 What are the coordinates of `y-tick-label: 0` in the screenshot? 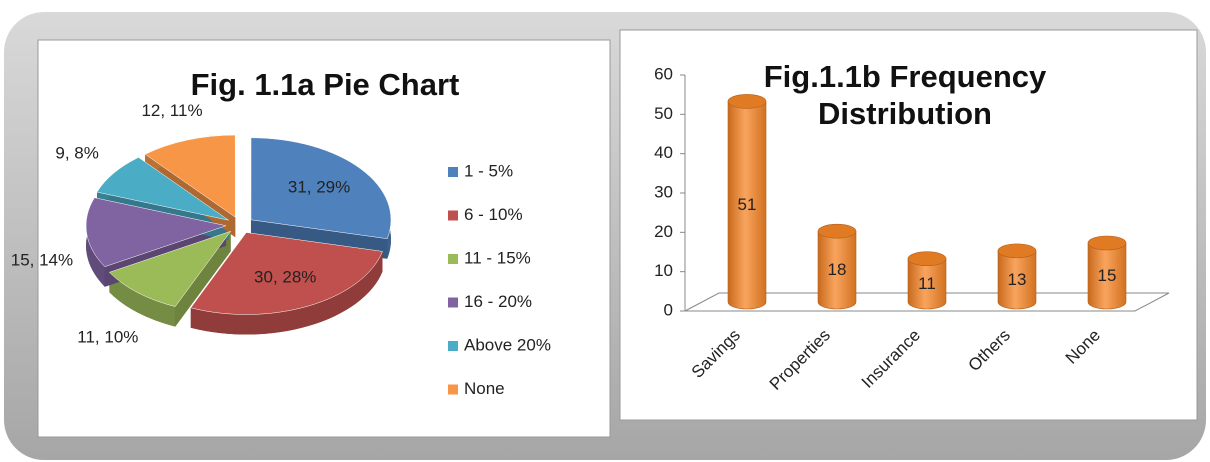 It's located at (668, 309).